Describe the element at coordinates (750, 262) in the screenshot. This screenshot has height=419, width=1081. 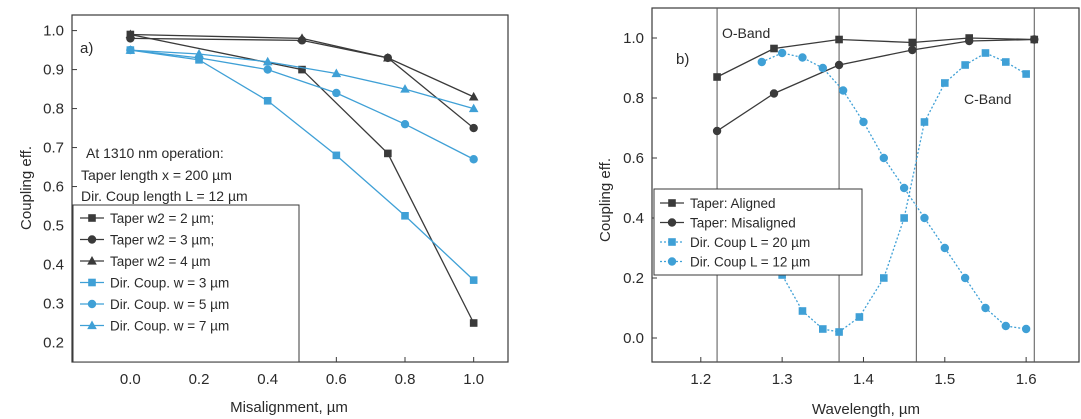
I see `legend-label: Dir. Coup L = 12 µm` at that location.